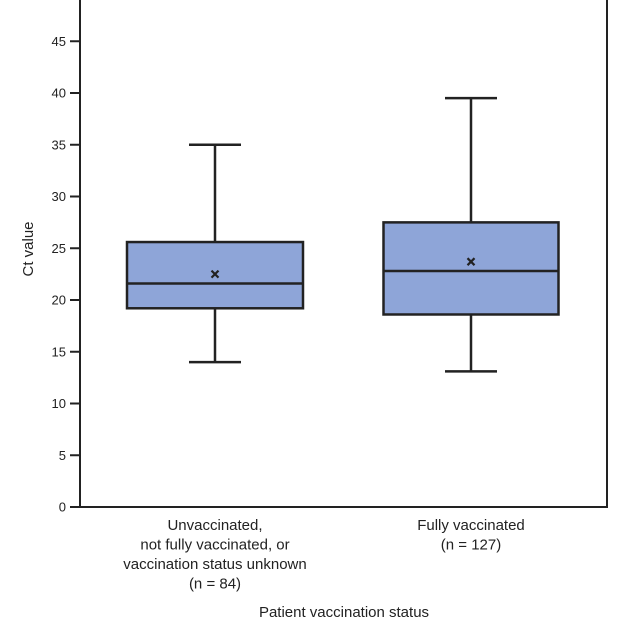 The width and height of the screenshot is (621, 621). I want to click on y-tick-label: 45, so click(59, 41).